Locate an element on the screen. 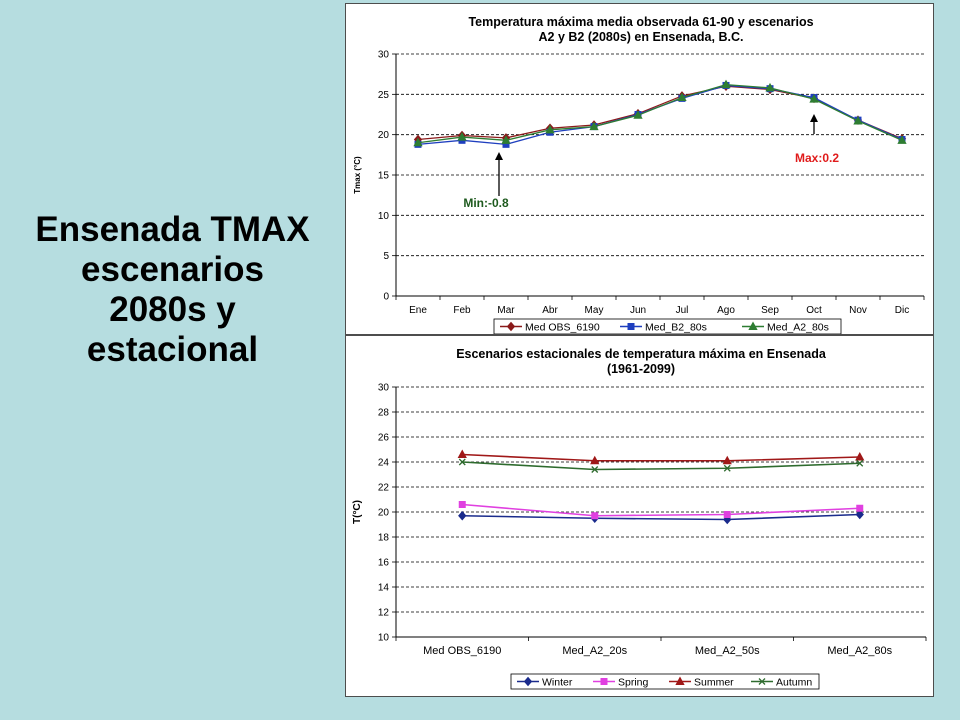 The image size is (960, 720). series-line-Med_B2_80s is located at coordinates (660, 115).